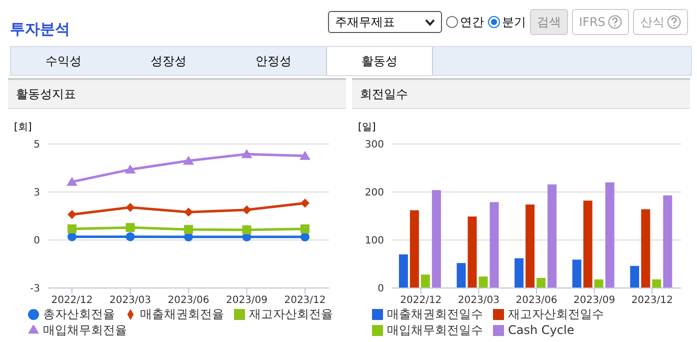 The width and height of the screenshot is (697, 342). What do you see at coordinates (379, 61) in the screenshot?
I see `text: 활동성` at bounding box center [379, 61].